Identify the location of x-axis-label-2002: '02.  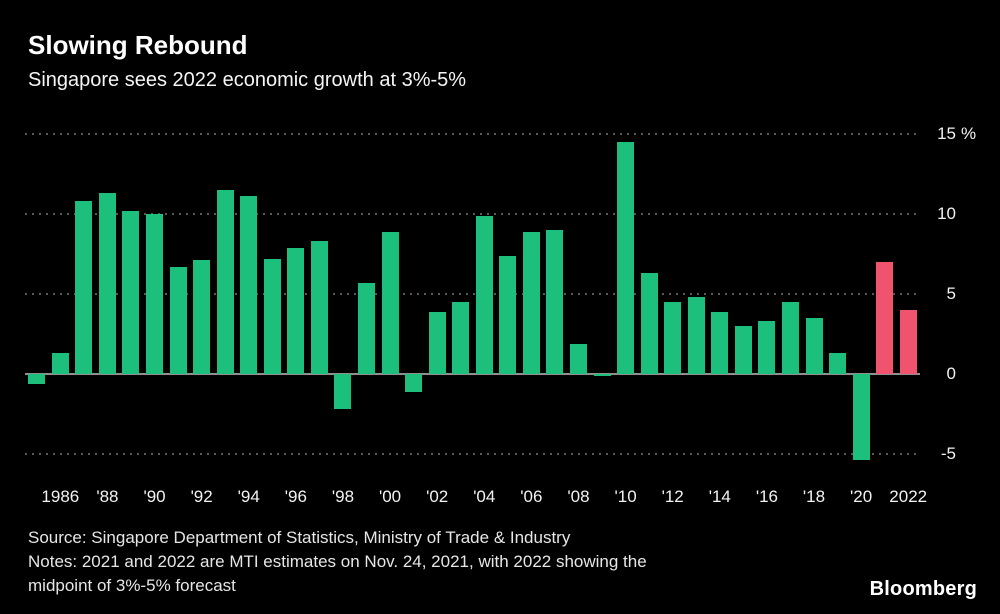
(437, 496).